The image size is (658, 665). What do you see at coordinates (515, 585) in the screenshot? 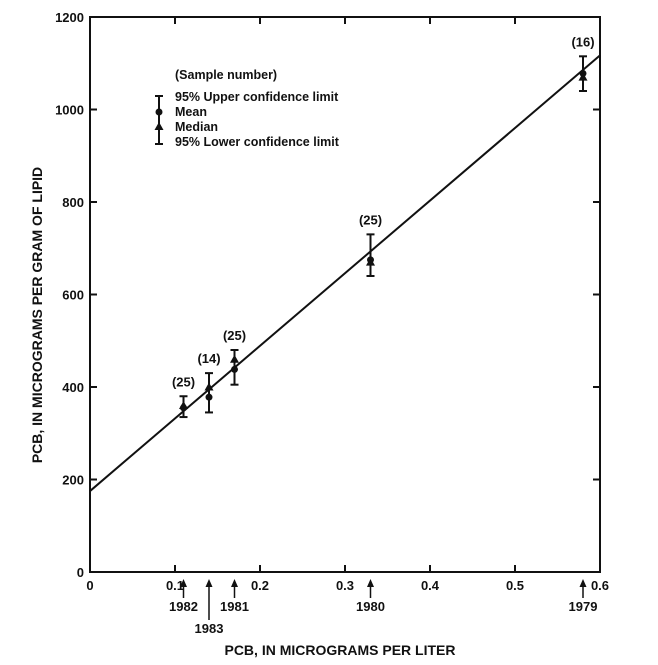
I see `x-tick-label: 0.5` at bounding box center [515, 585].